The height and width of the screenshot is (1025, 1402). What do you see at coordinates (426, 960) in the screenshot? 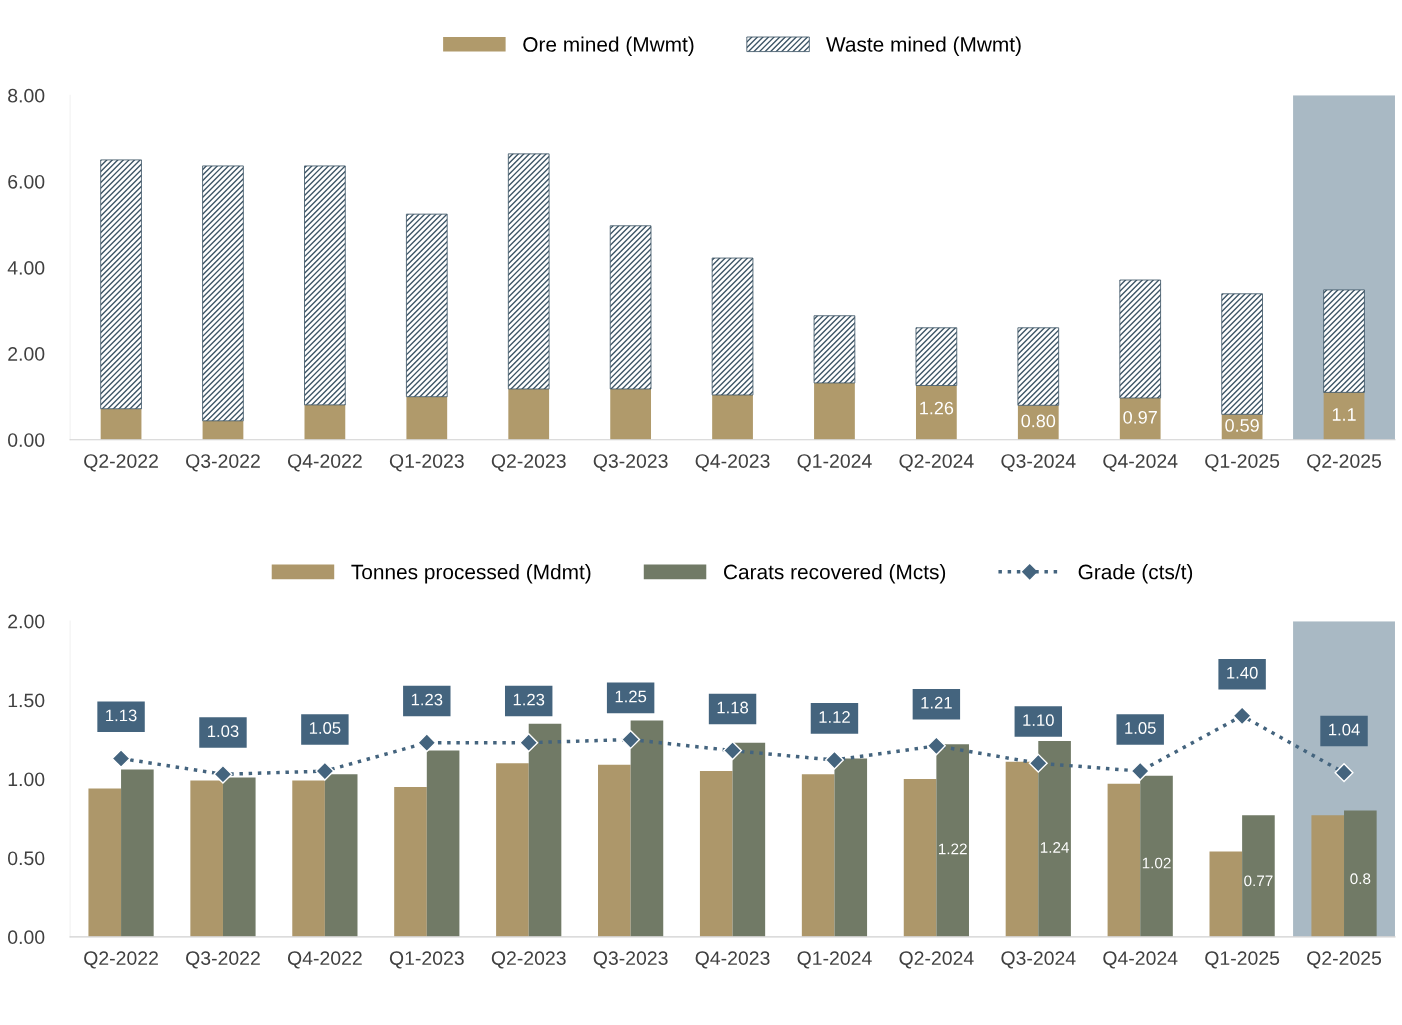
I see `x-tick-label: Q1-2023` at bounding box center [426, 960].